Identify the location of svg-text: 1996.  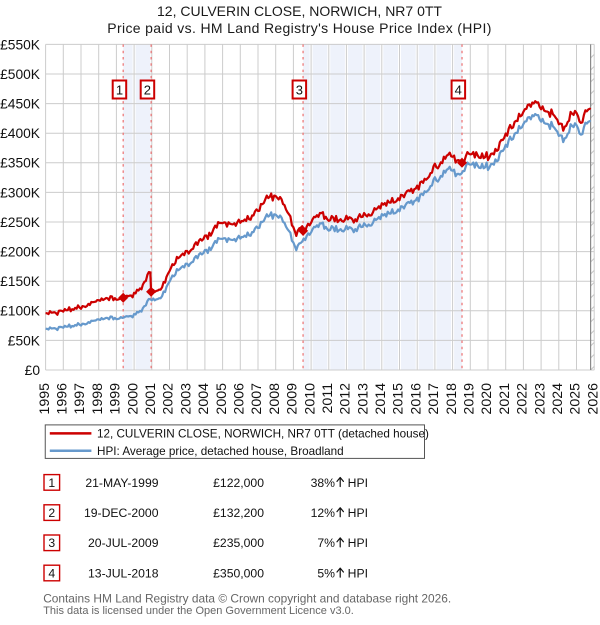
(63, 399).